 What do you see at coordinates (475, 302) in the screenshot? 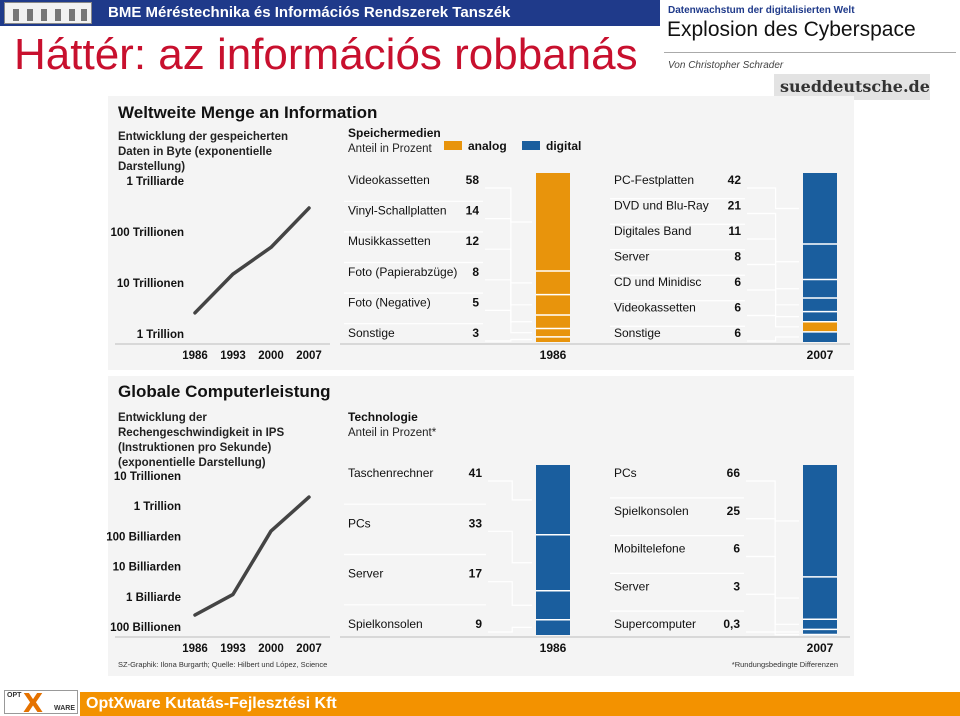
I see `segment-value: 5` at bounding box center [475, 302].